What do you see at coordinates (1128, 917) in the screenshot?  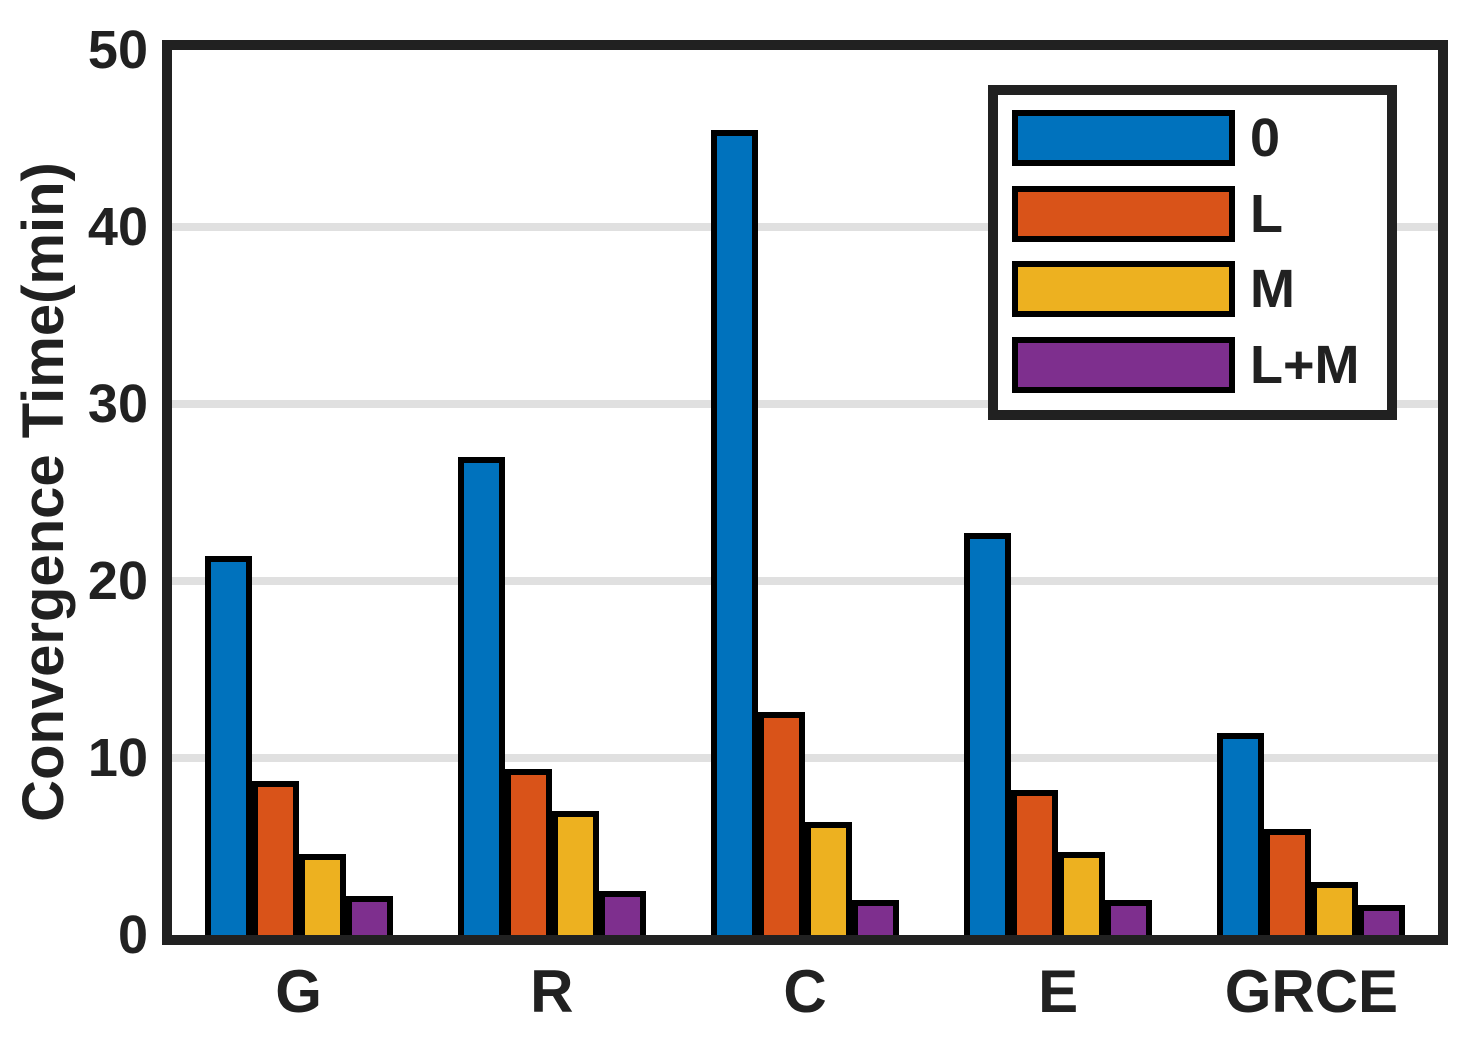 I see `bar-E-L+M` at bounding box center [1128, 917].